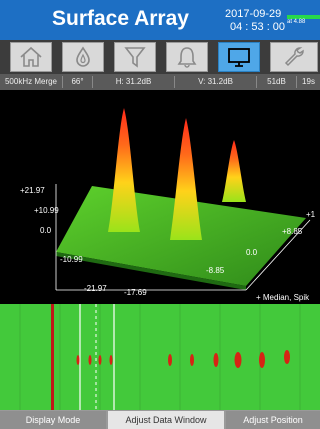  I want to click on y-tick-label: -21.97, so click(95, 288).